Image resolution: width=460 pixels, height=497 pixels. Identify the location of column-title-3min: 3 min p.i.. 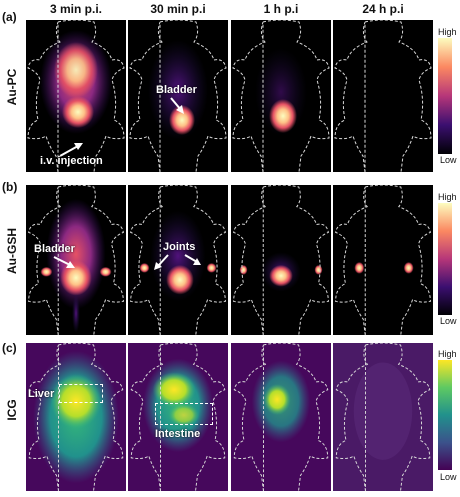
(75, 9).